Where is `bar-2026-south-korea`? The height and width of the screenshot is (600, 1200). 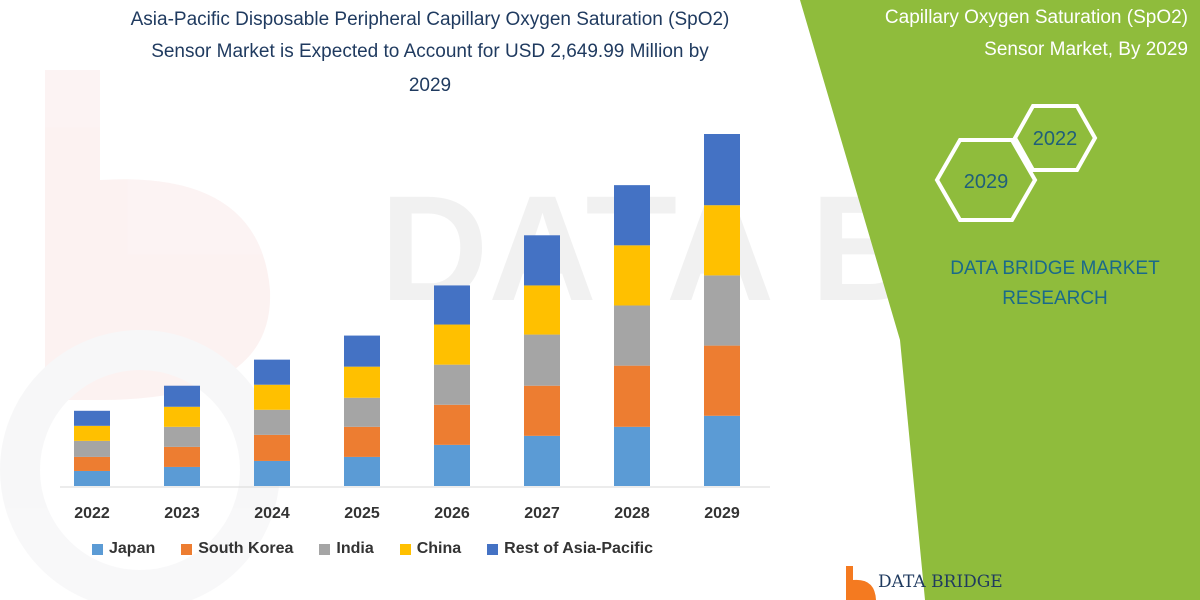
bar-2026-south-korea is located at coordinates (452, 424).